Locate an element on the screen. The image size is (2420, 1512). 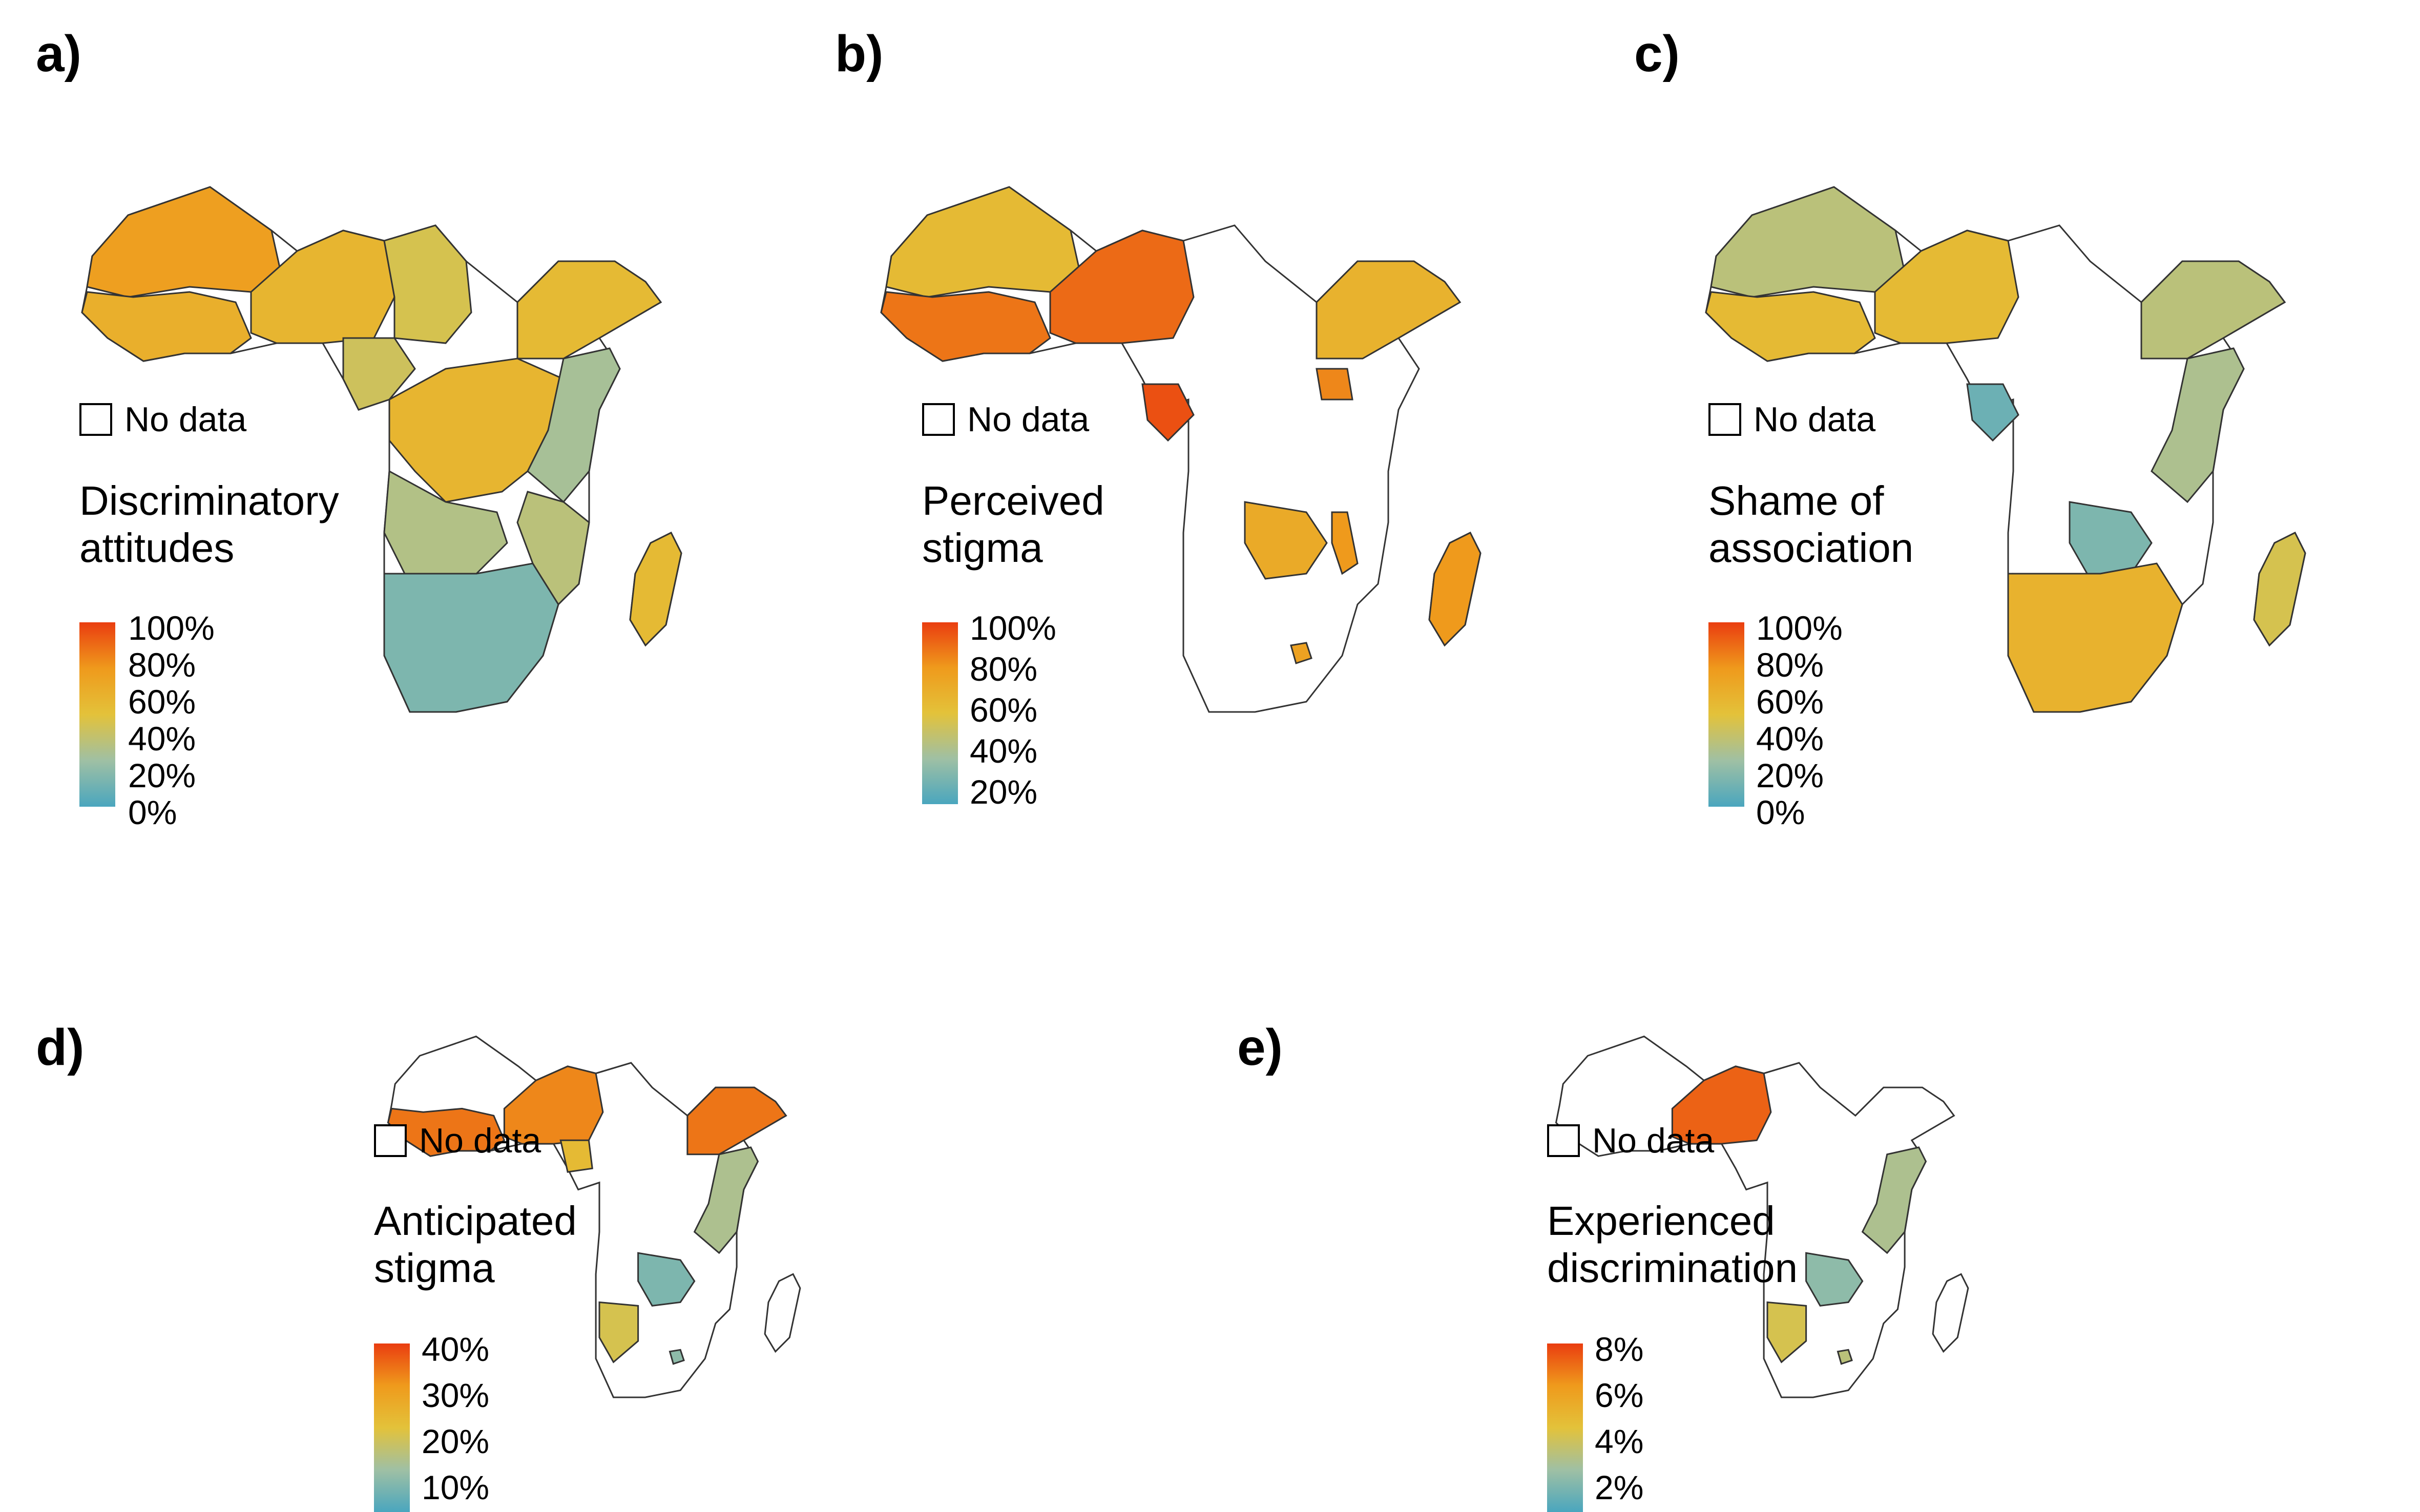
panel-label: a) is located at coordinates (58, 53).